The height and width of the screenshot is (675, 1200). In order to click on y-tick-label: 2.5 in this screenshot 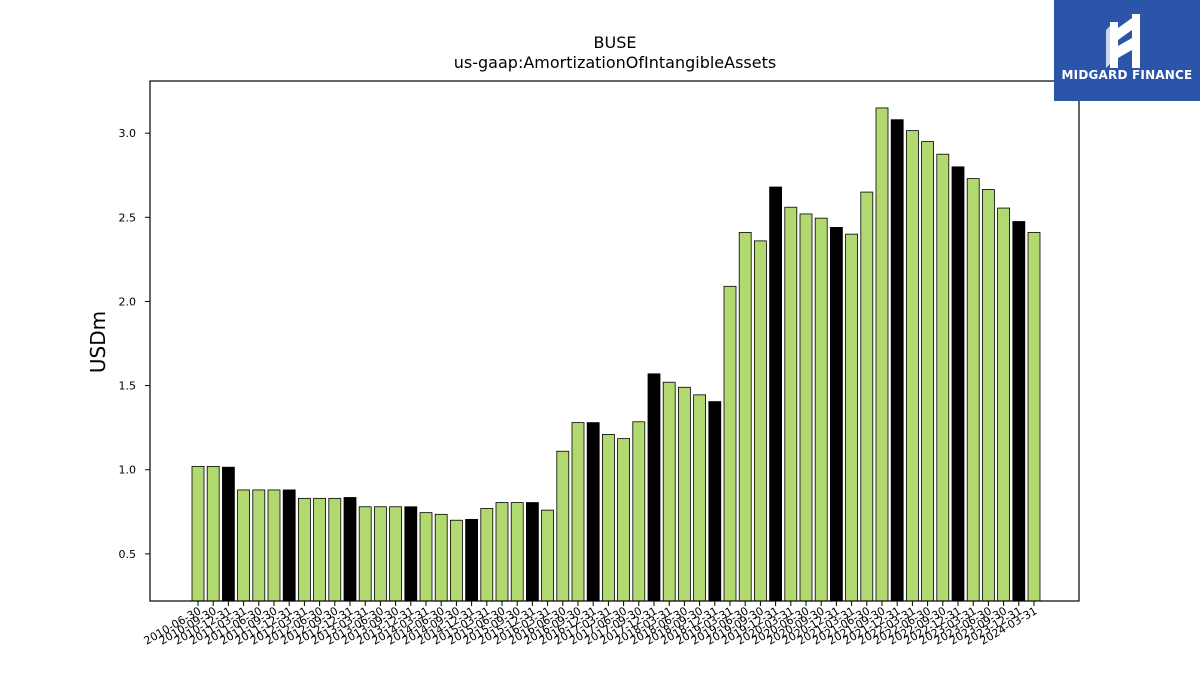, I will do `click(128, 217)`.